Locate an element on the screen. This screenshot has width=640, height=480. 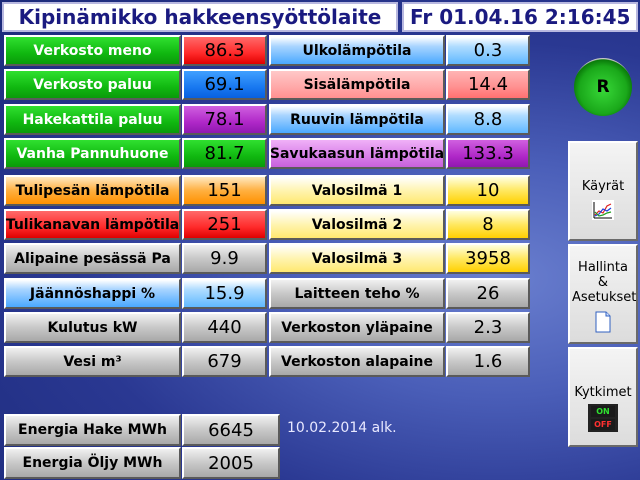
value-ulkolampotila: 0.3 is located at coordinates (488, 50).